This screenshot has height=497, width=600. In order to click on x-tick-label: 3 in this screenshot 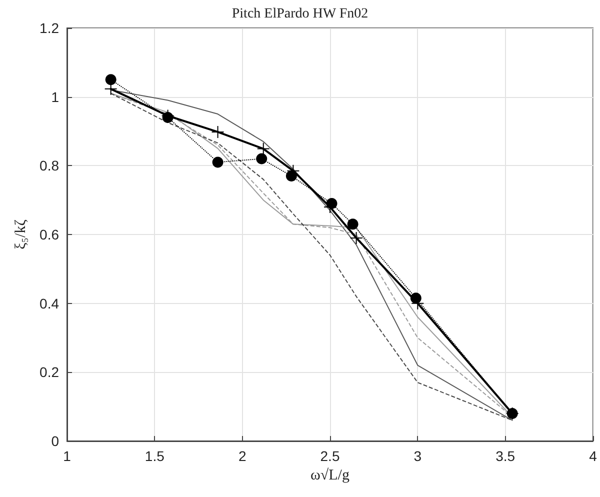, I will do `click(418, 456)`.